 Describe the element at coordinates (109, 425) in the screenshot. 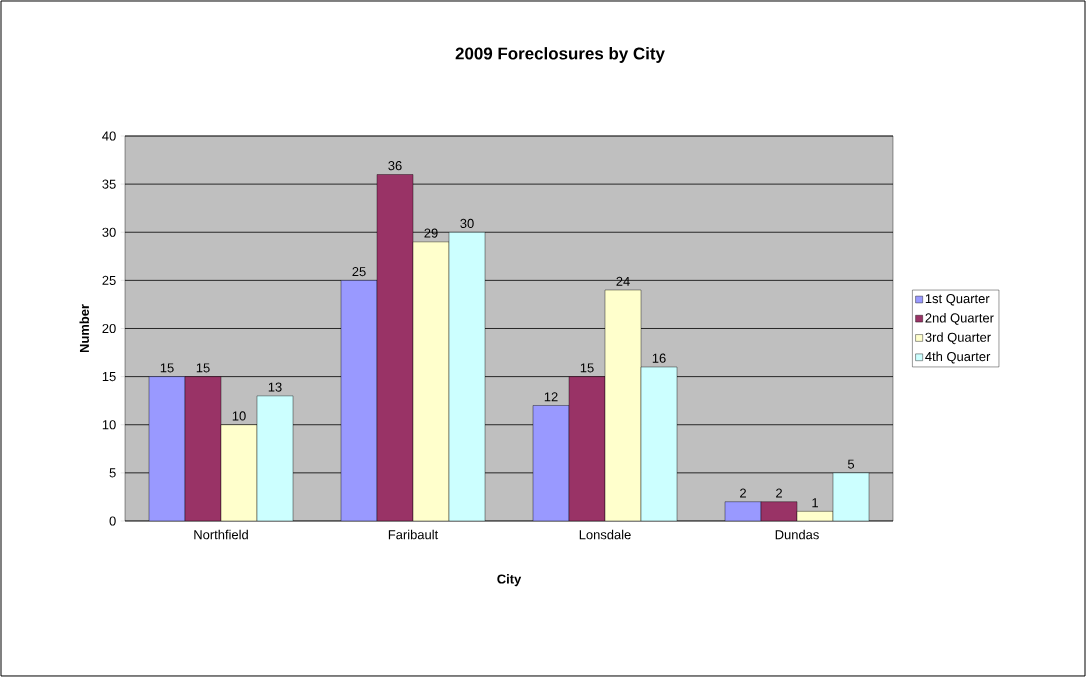

I see `y-tick-label: 10` at that location.